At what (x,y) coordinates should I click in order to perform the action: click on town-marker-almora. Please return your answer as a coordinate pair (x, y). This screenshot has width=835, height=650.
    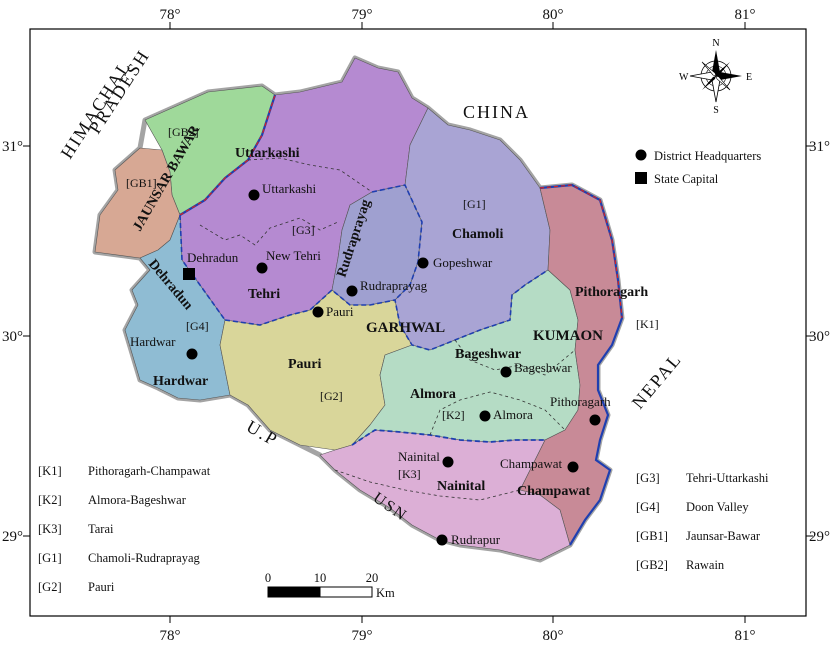
    Looking at the image, I should click on (485, 416).